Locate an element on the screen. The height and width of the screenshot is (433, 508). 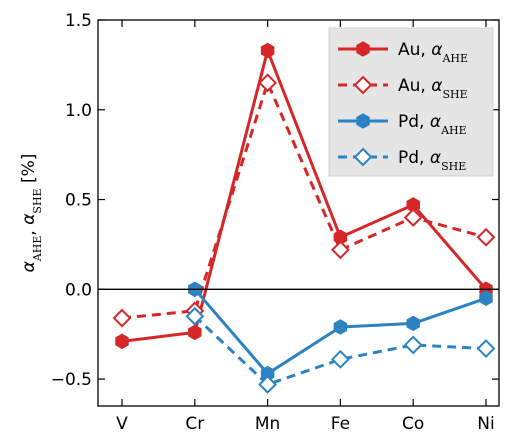
y-tick-label: 0.5 is located at coordinates (78, 201).